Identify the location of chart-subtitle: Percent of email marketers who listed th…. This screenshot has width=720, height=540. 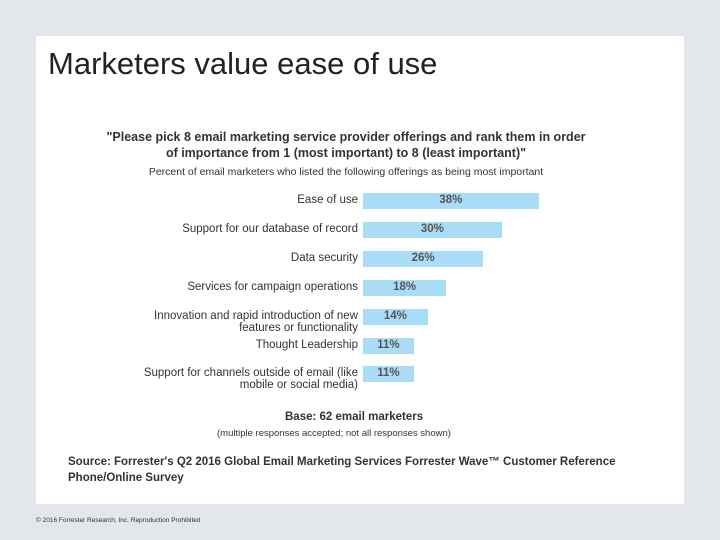
(346, 172).